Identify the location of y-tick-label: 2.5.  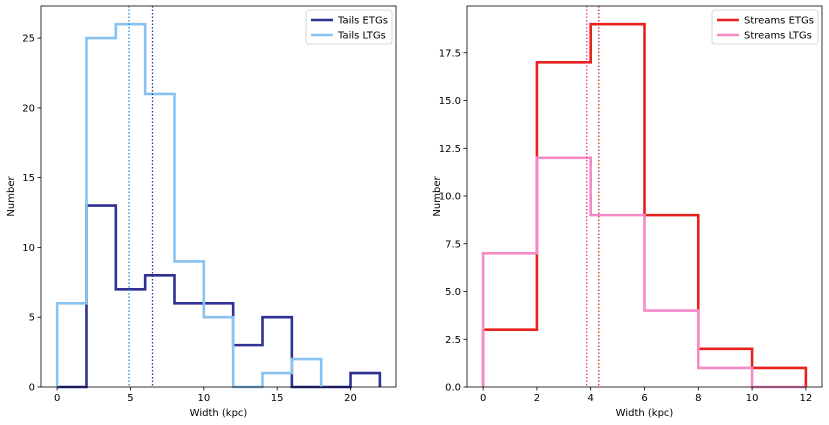
(453, 340).